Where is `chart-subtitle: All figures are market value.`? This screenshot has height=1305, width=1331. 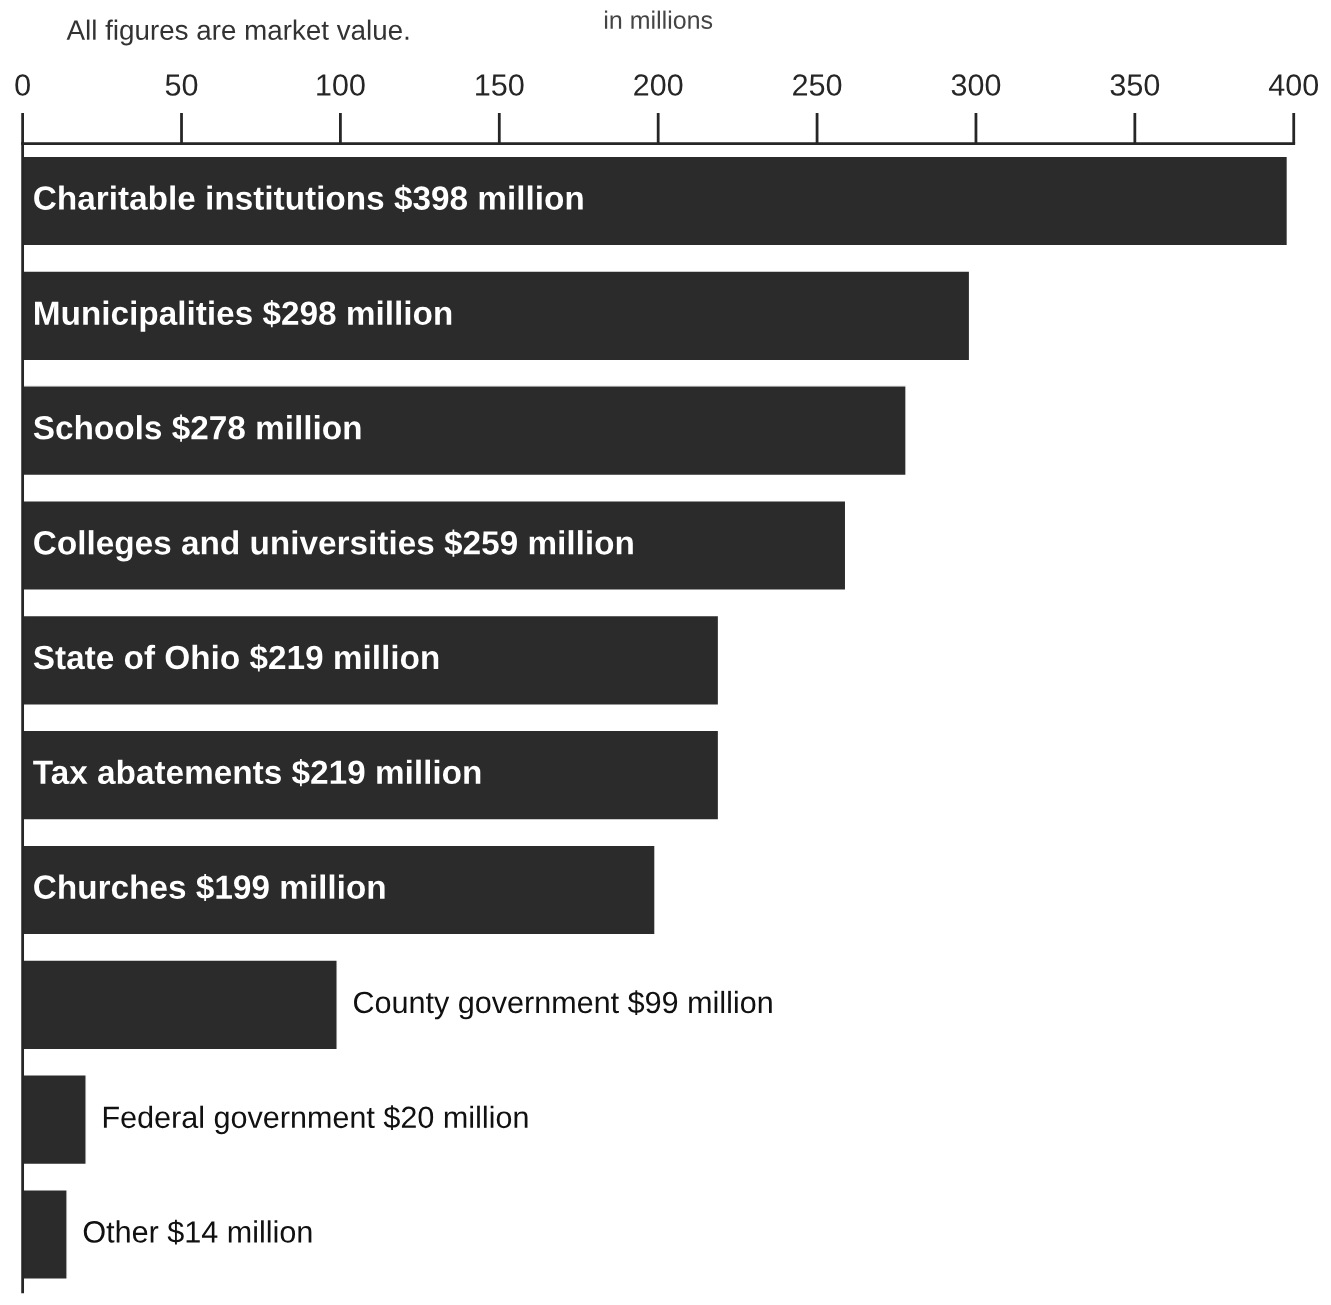
chart-subtitle: All figures are market value. is located at coordinates (237, 32).